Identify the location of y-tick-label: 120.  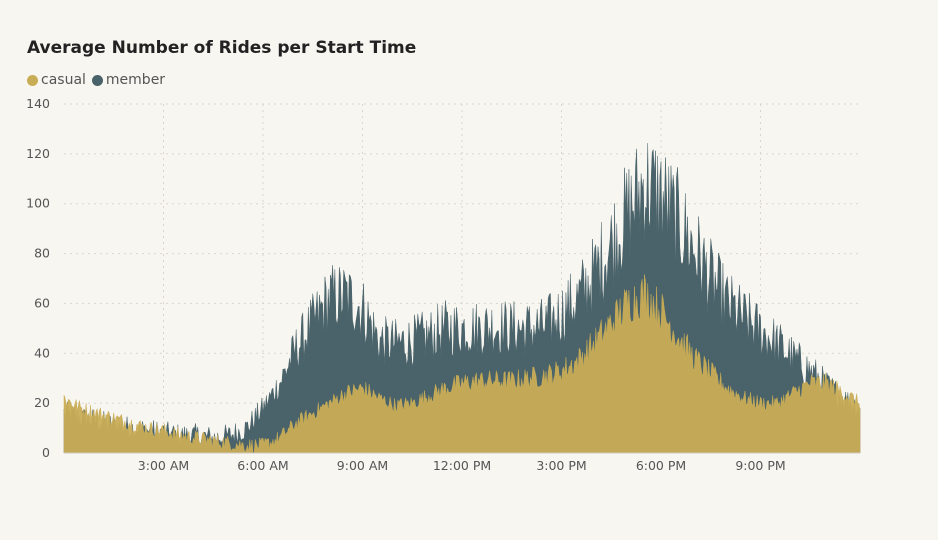
(38, 153).